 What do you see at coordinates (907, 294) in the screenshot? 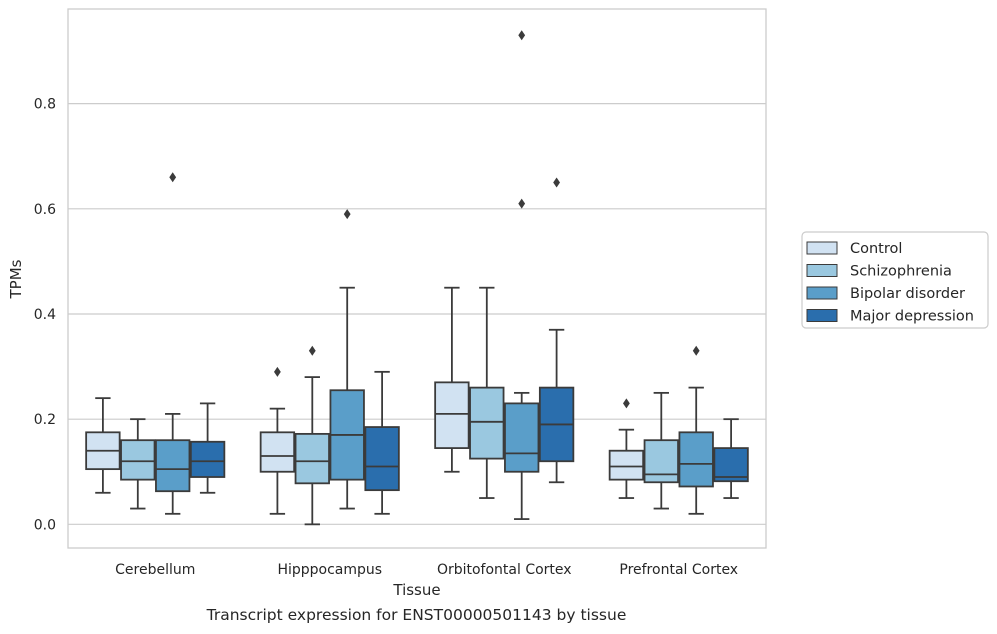
I see `legend-entry: Bipolar disorder` at bounding box center [907, 294].